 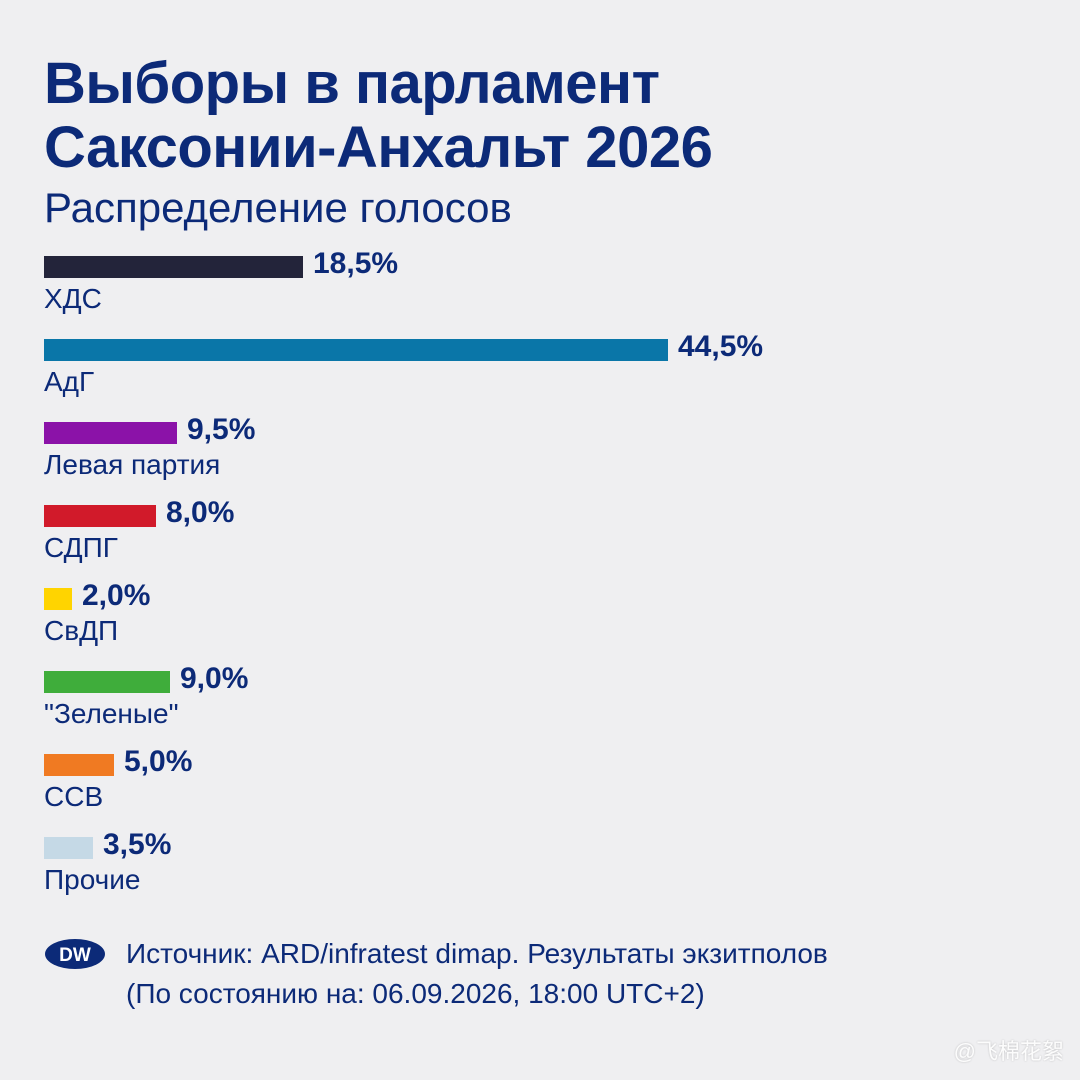 I want to click on bar-row: 18,5% ХДС, so click(x=524, y=285).